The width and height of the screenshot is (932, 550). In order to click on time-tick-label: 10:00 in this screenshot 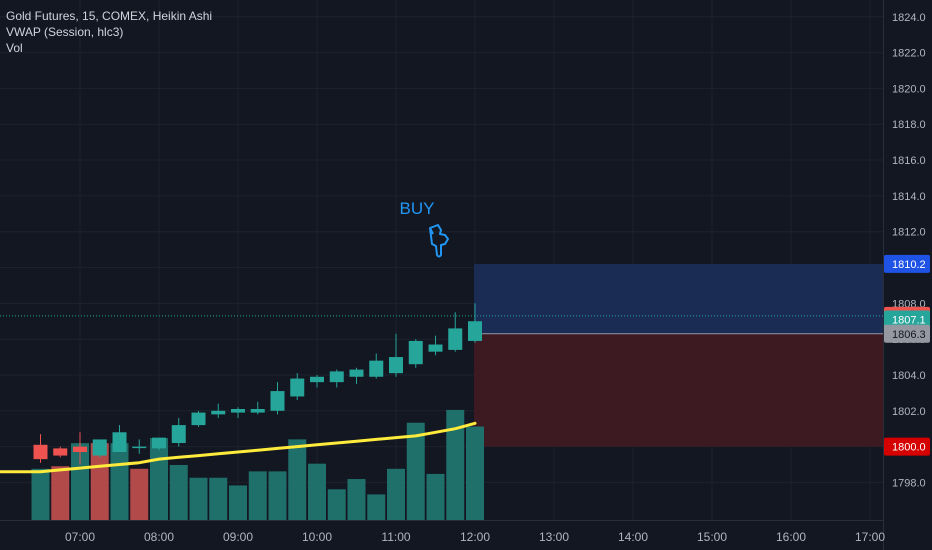, I will do `click(317, 537)`.